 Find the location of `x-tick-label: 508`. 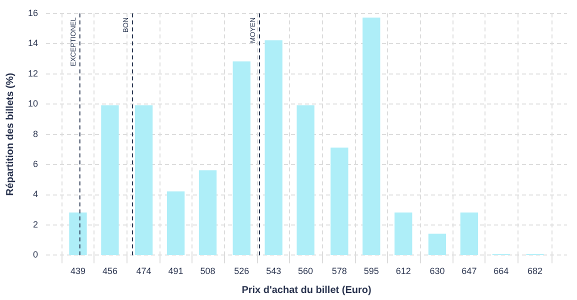

x-tick-label: 508 is located at coordinates (208, 271).